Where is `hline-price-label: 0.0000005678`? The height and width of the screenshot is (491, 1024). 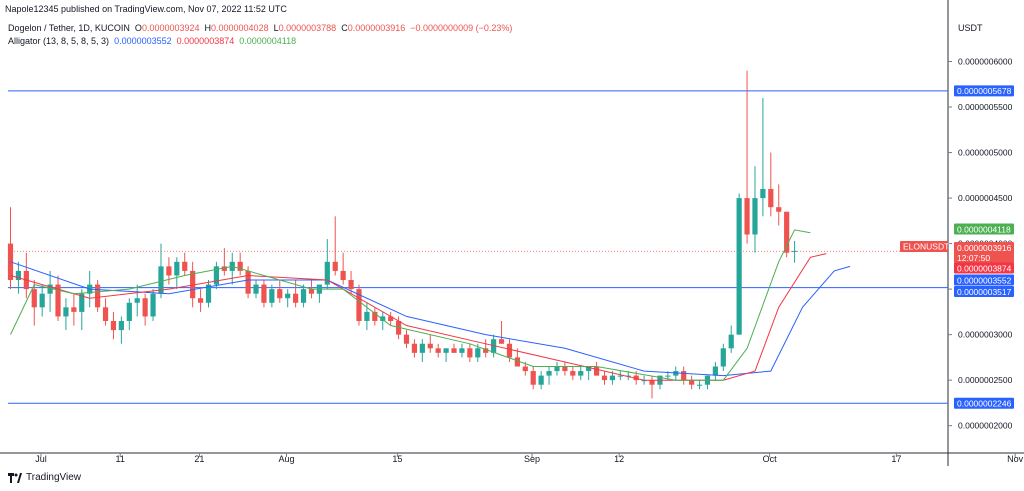 hline-price-label: 0.0000005678 is located at coordinates (984, 91).